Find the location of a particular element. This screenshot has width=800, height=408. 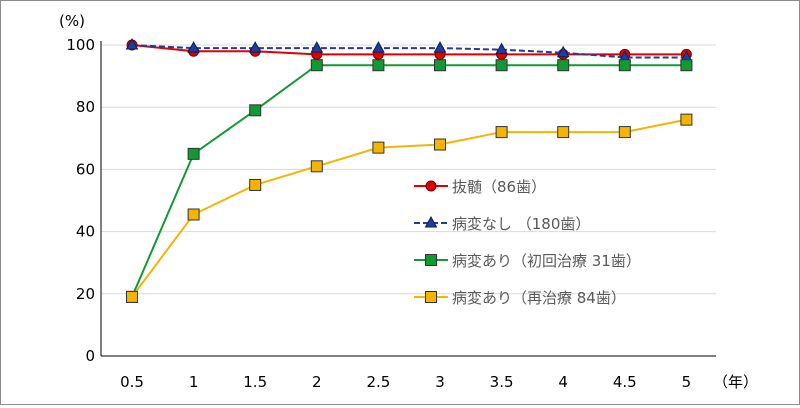

legend-entry: 抜髄（86歯） is located at coordinates (480, 187).